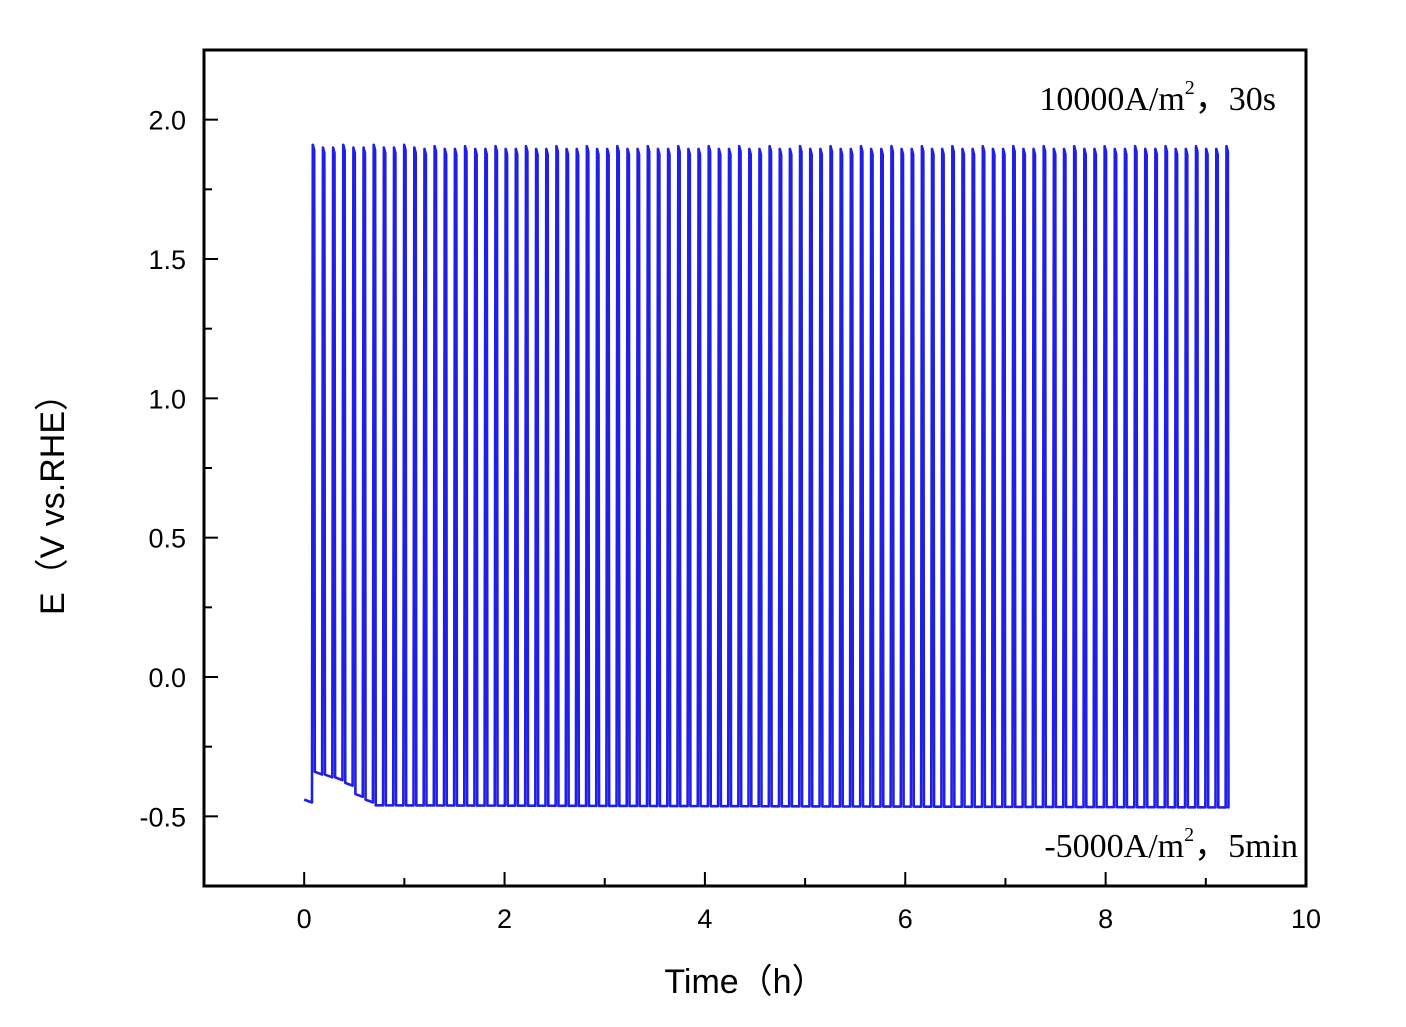 The width and height of the screenshot is (1406, 1027). What do you see at coordinates (162, 817) in the screenshot?
I see `y-tick-label: -0.5` at bounding box center [162, 817].